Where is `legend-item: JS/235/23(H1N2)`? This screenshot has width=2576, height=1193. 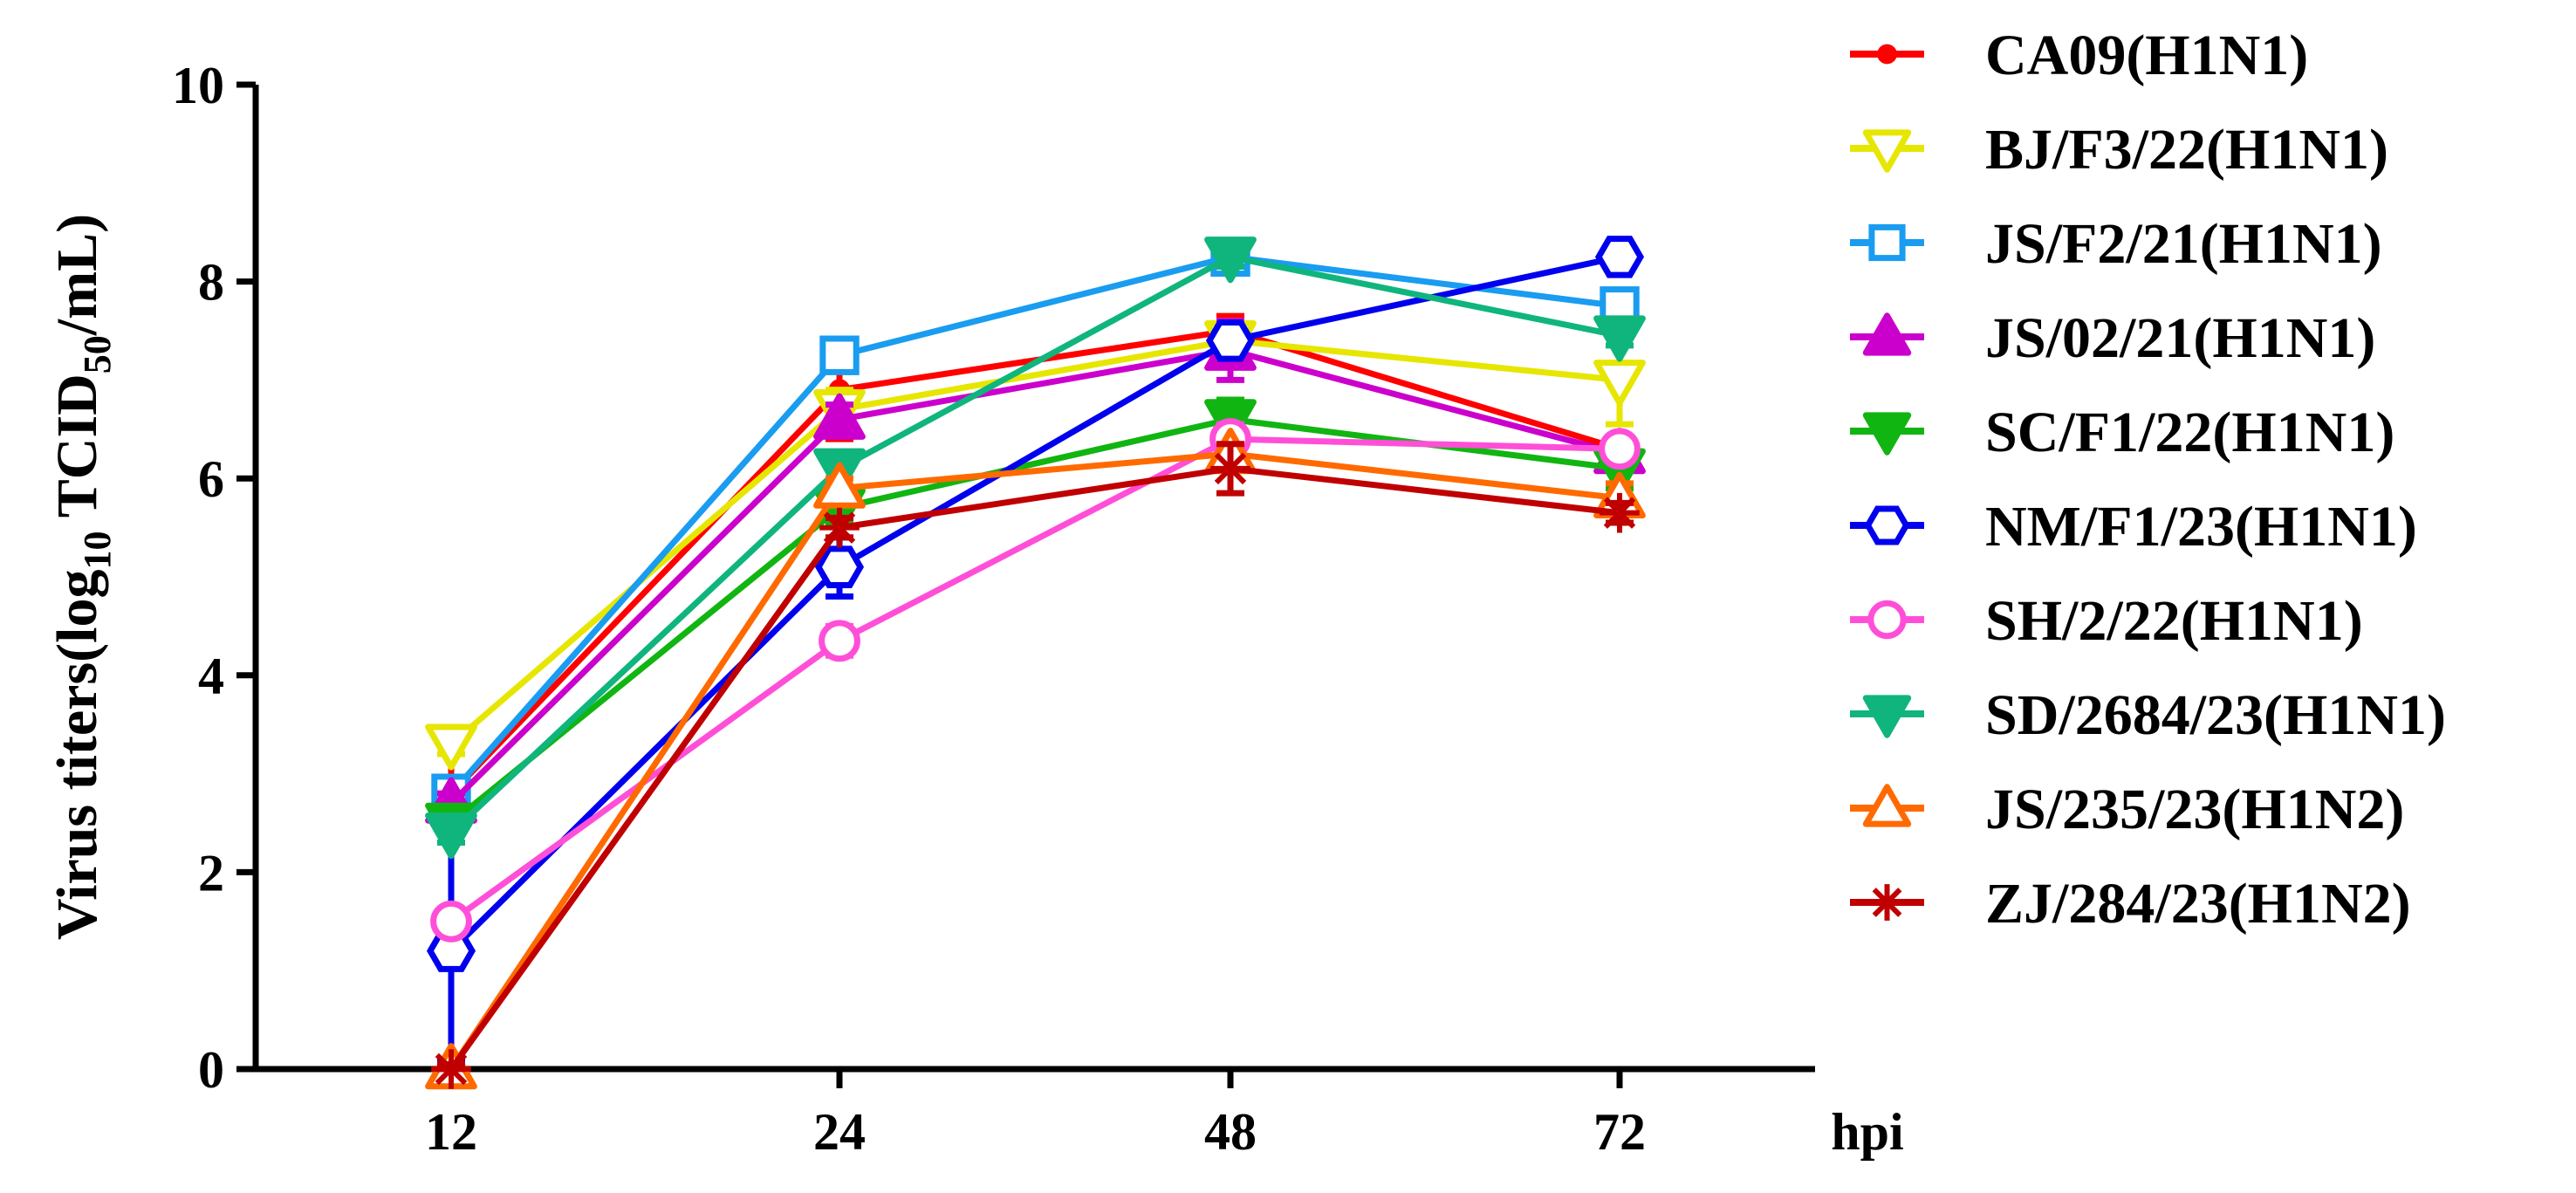 legend-item: JS/235/23(H1N2) is located at coordinates (2127, 809).